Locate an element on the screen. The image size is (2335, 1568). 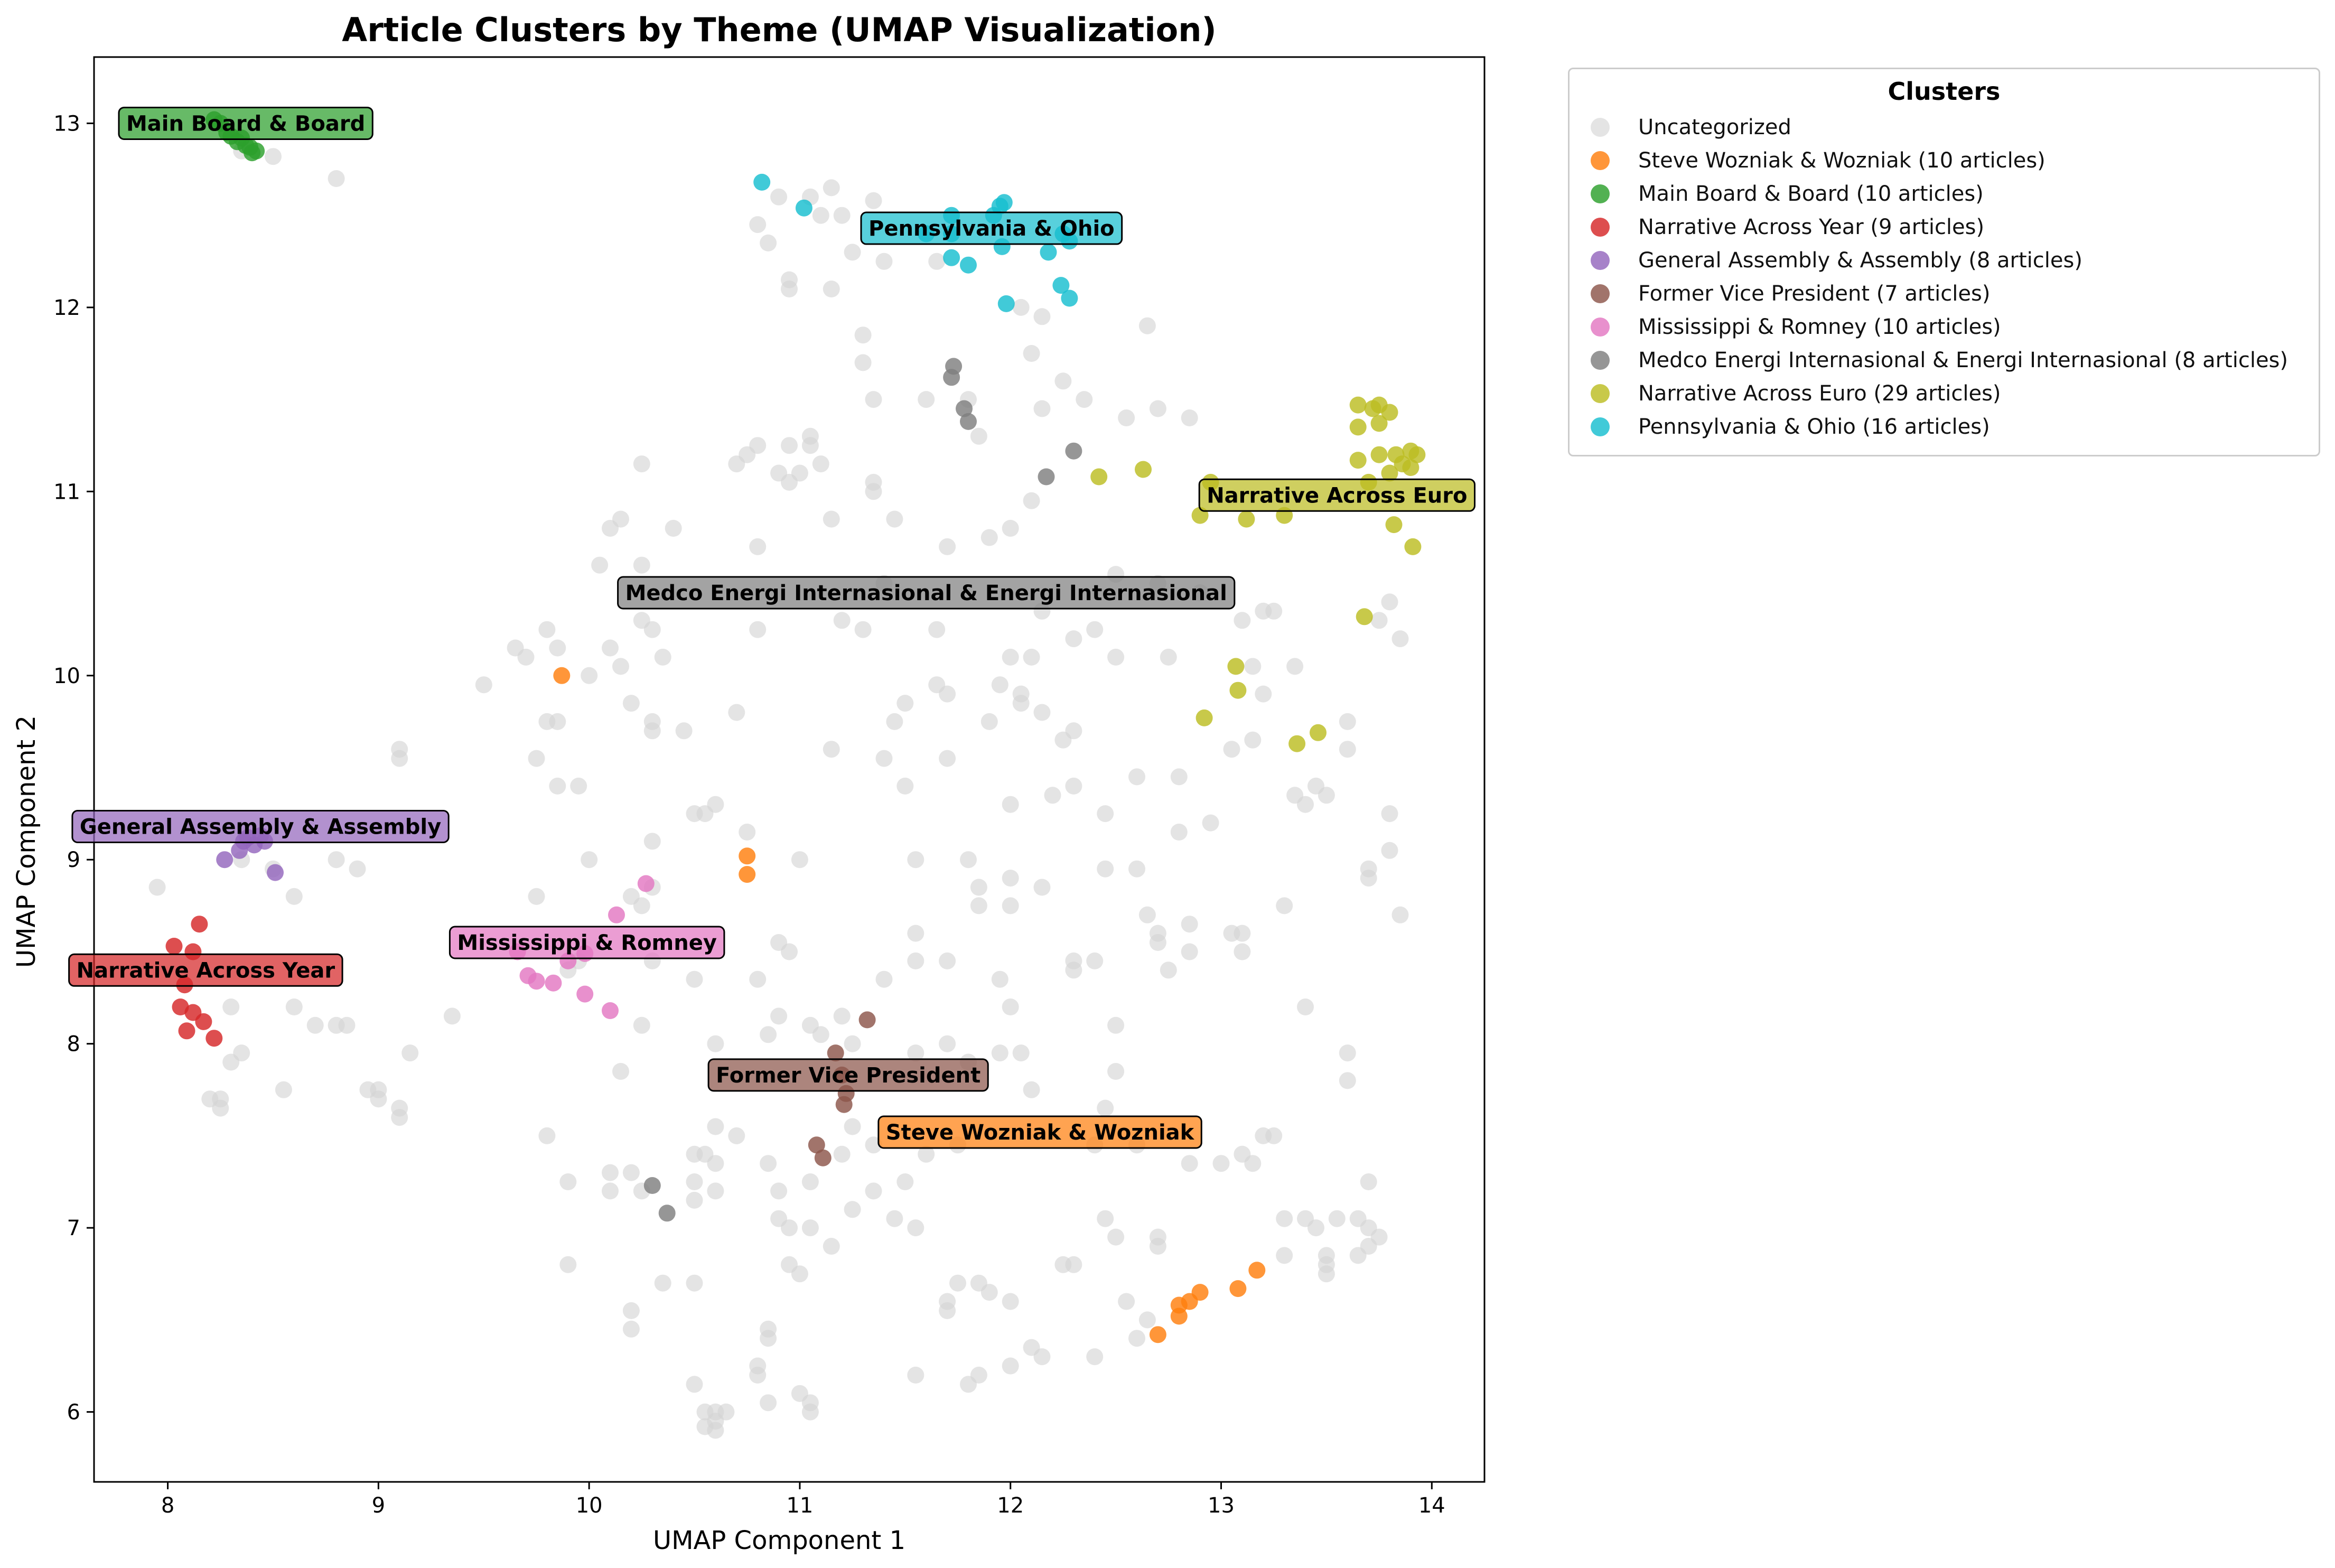
cluster-annotation: Narrative Across Year is located at coordinates (205, 970).